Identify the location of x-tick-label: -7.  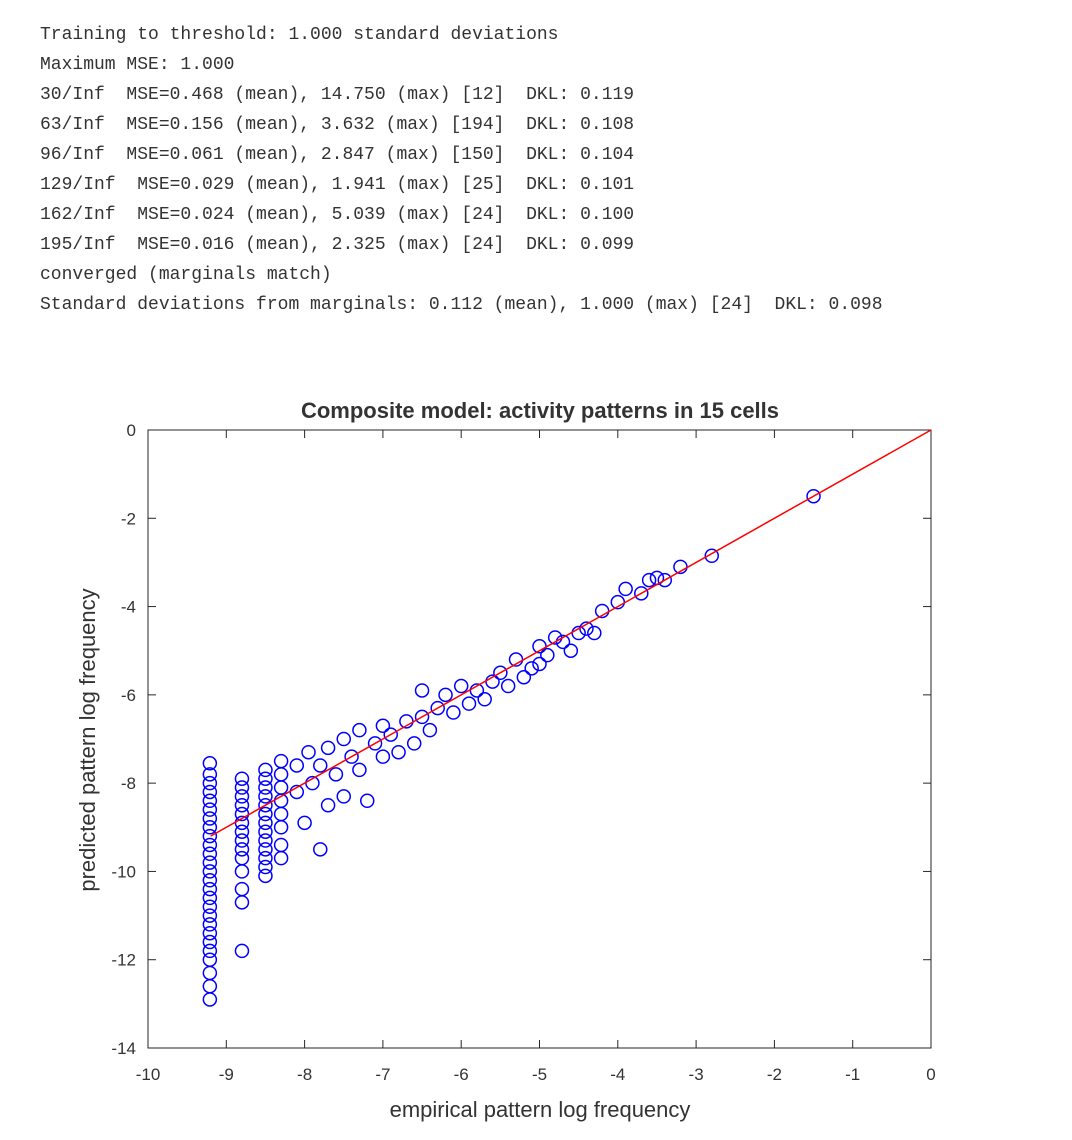
(382, 1074).